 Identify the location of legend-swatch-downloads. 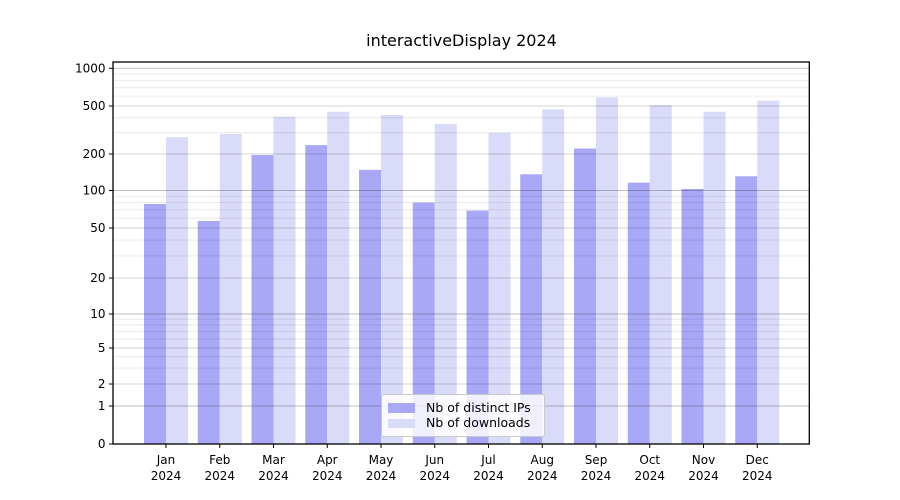
(401, 423).